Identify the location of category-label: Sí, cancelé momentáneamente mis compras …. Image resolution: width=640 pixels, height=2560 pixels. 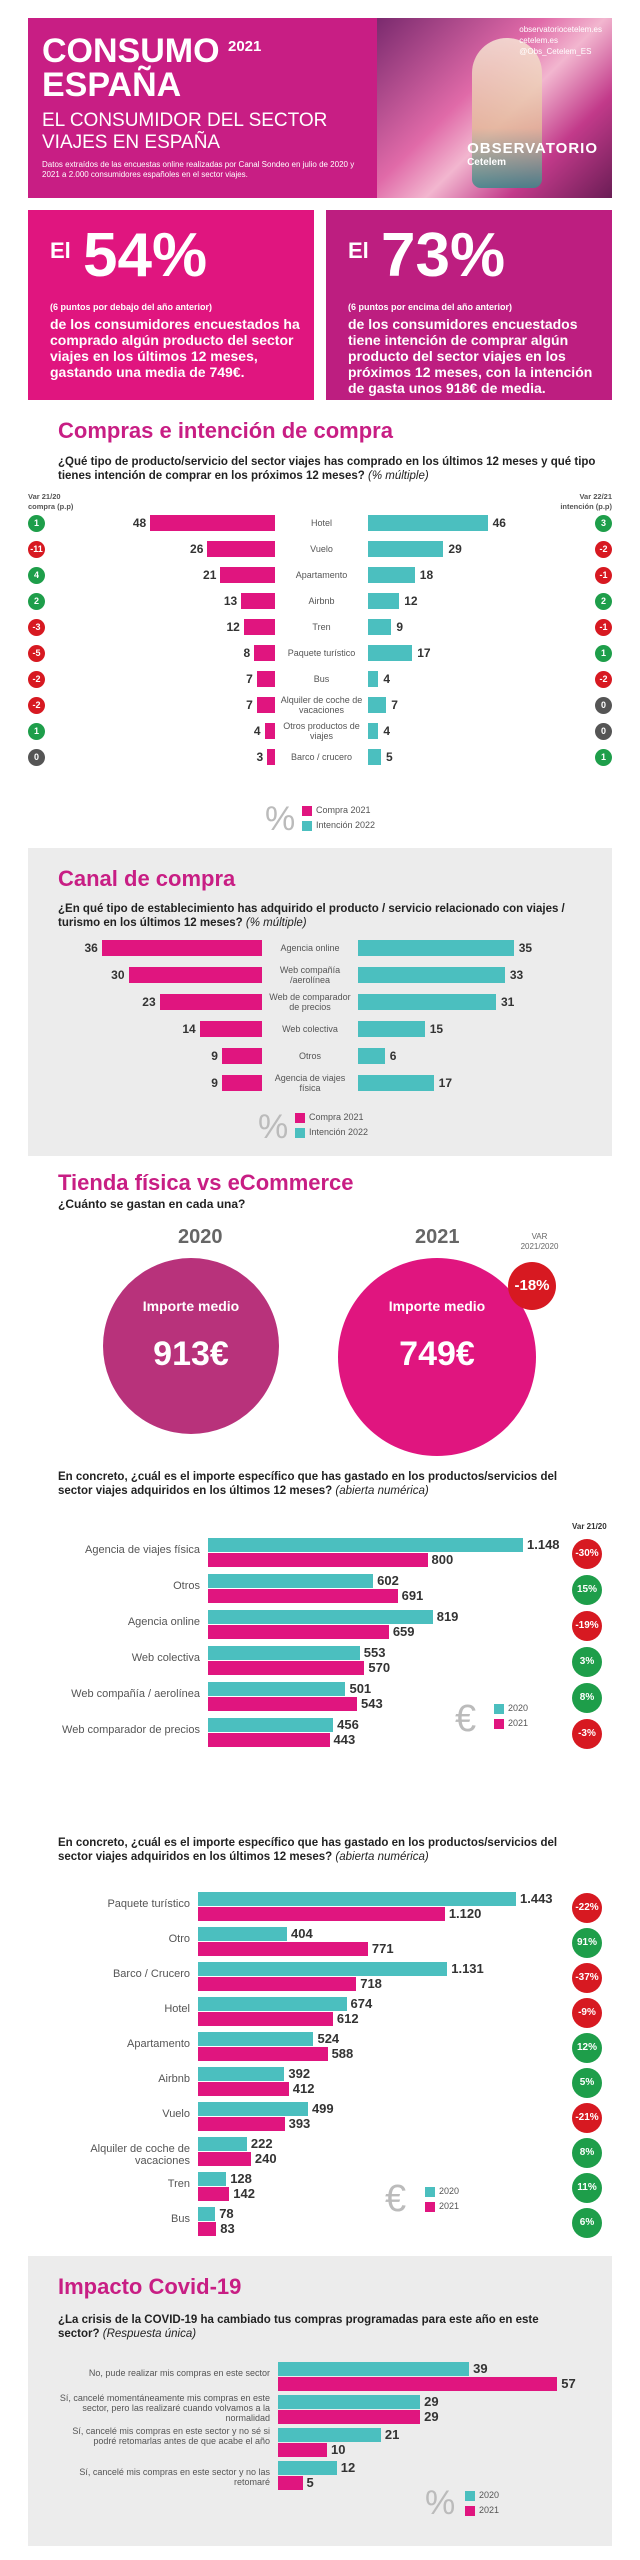
(164, 2408).